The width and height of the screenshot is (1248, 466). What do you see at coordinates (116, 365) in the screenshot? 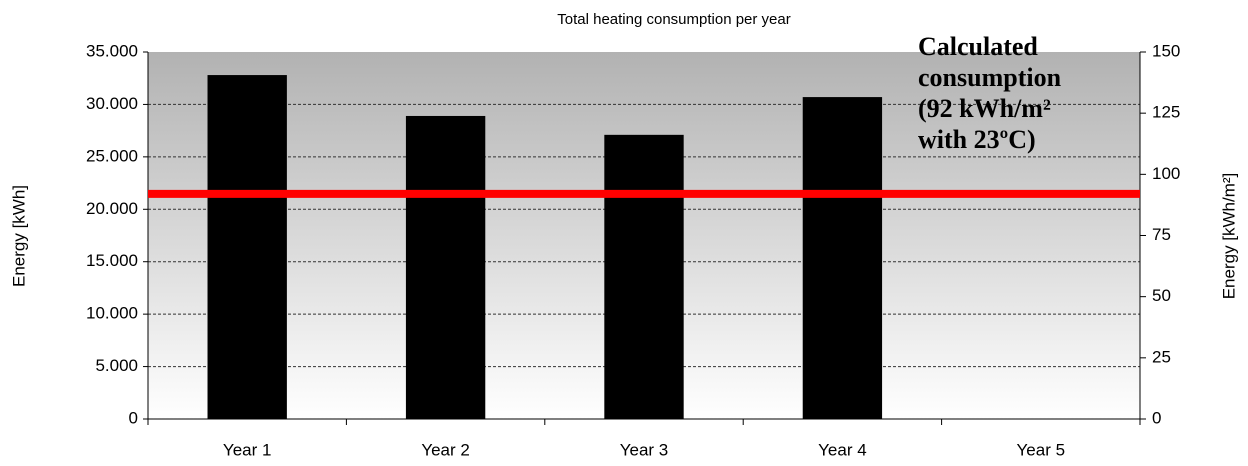
I see `y-tick-label: 5.000` at bounding box center [116, 365].